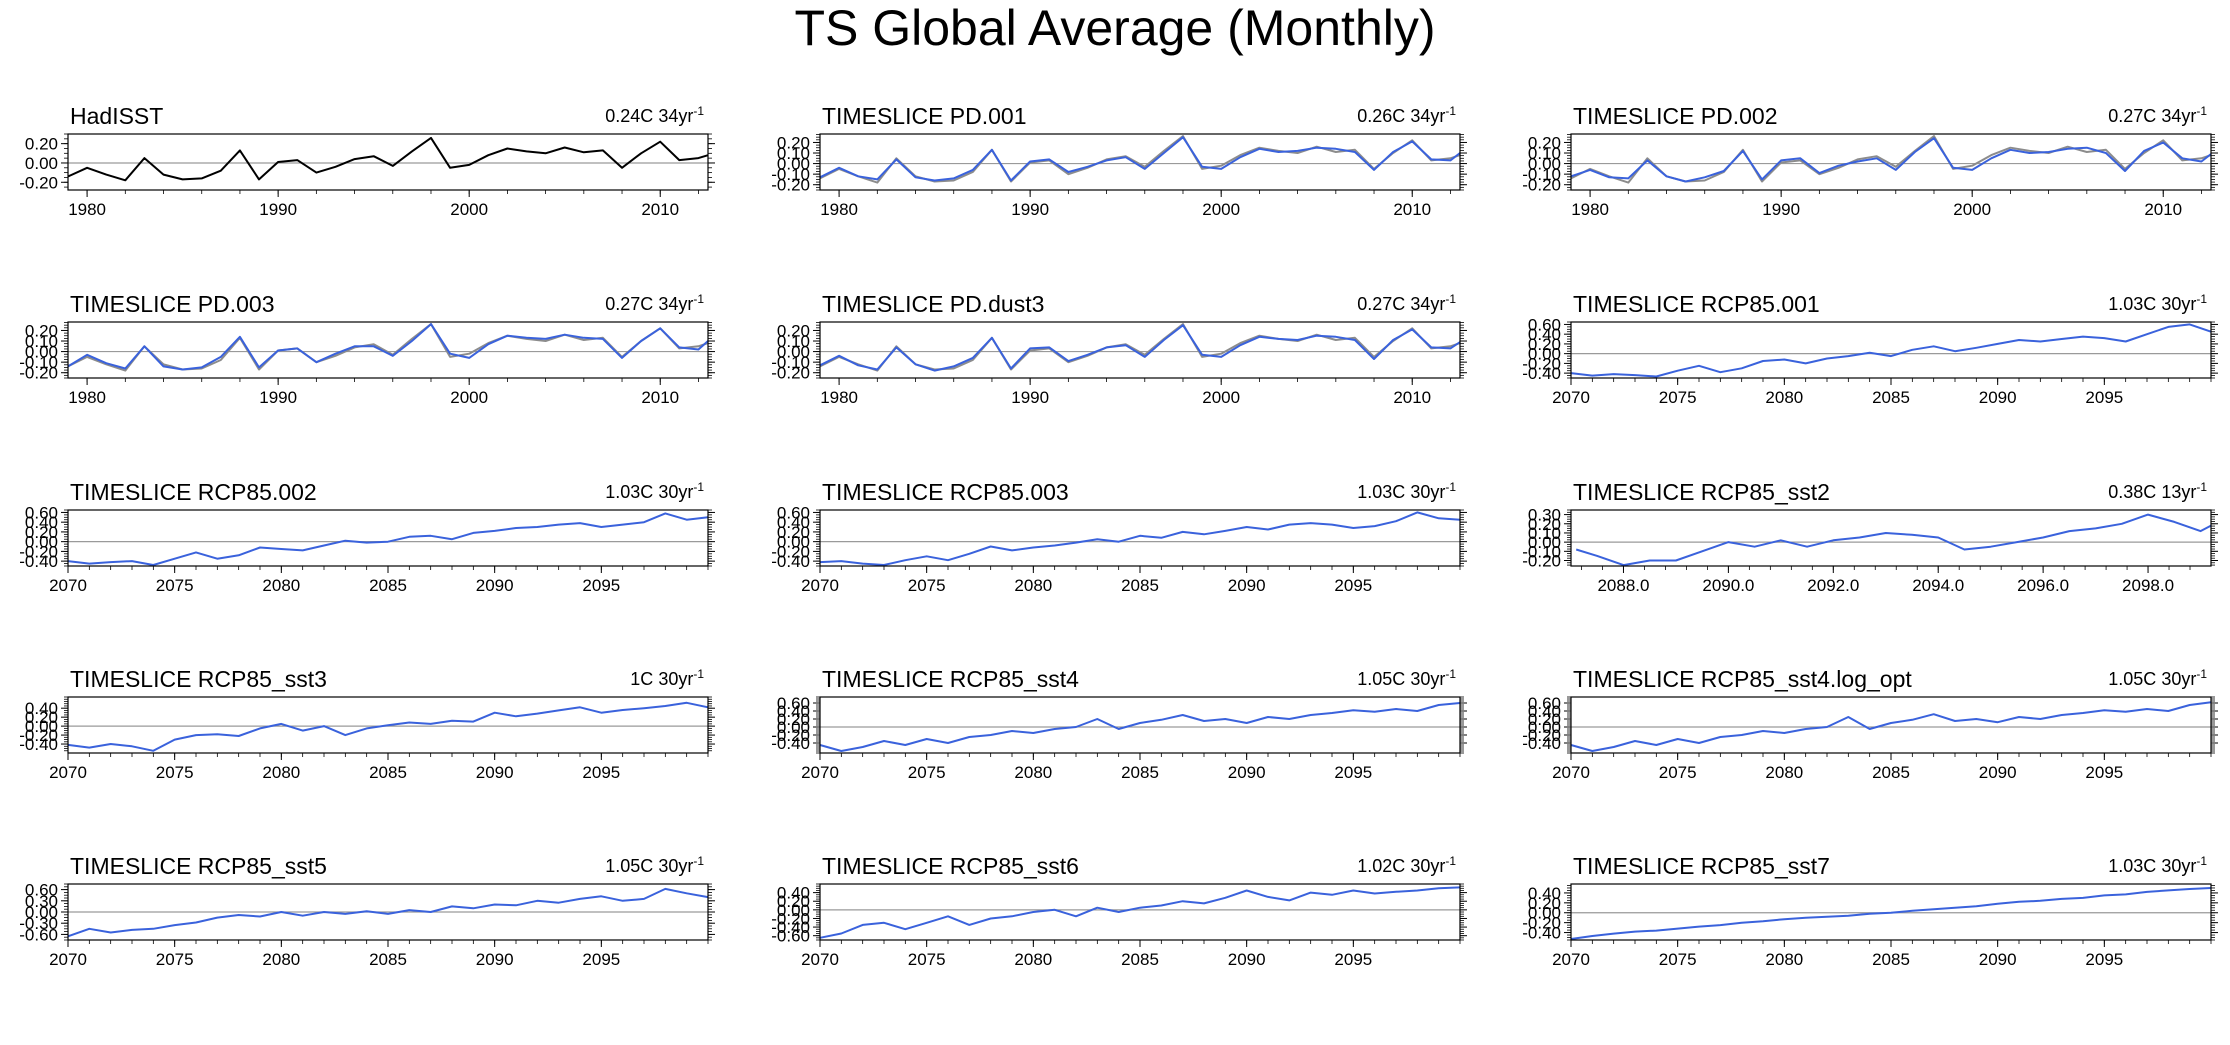 The image size is (2230, 1045). I want to click on x-tick-label: 1990, so click(278, 209).